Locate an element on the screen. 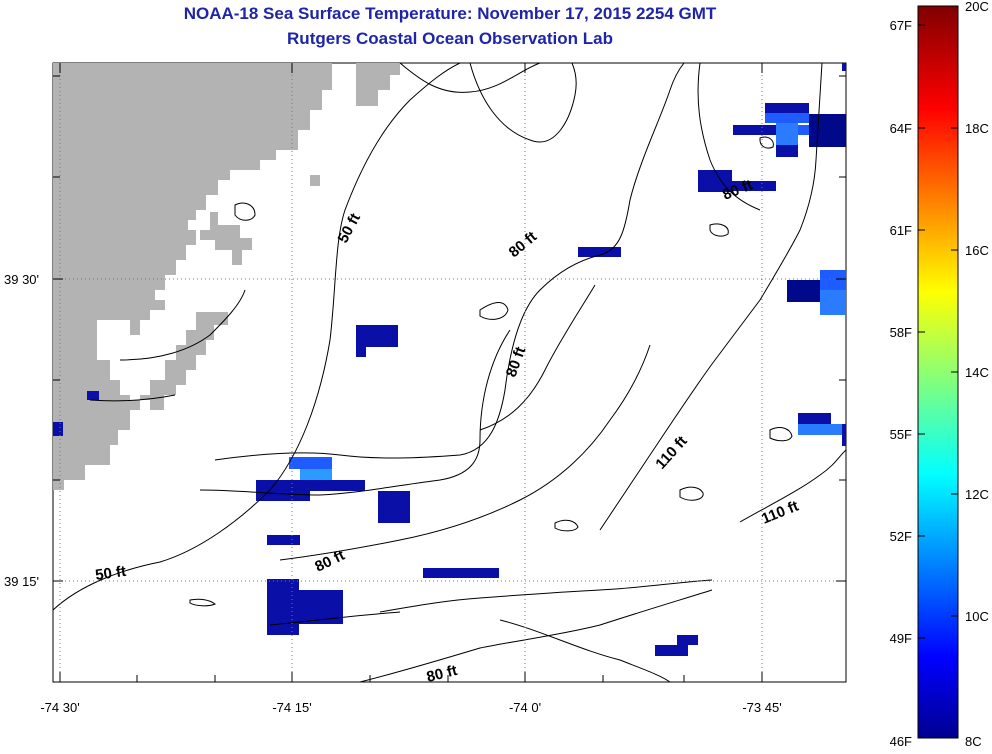 The width and height of the screenshot is (992, 754). colorbar-f-label: 67F is located at coordinates (901, 25).